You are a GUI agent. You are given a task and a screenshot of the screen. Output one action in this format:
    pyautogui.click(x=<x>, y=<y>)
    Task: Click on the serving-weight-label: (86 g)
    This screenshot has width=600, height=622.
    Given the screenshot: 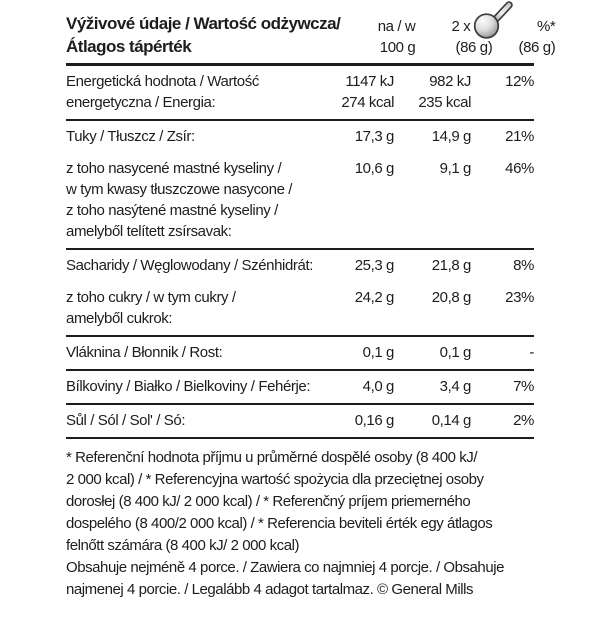 What is the action you would take?
    pyautogui.click(x=474, y=47)
    